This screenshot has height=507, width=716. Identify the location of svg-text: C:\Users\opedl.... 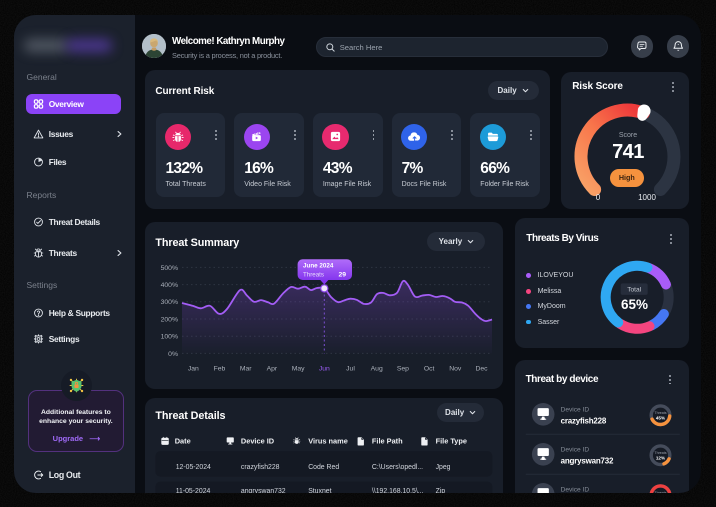
(397, 467).